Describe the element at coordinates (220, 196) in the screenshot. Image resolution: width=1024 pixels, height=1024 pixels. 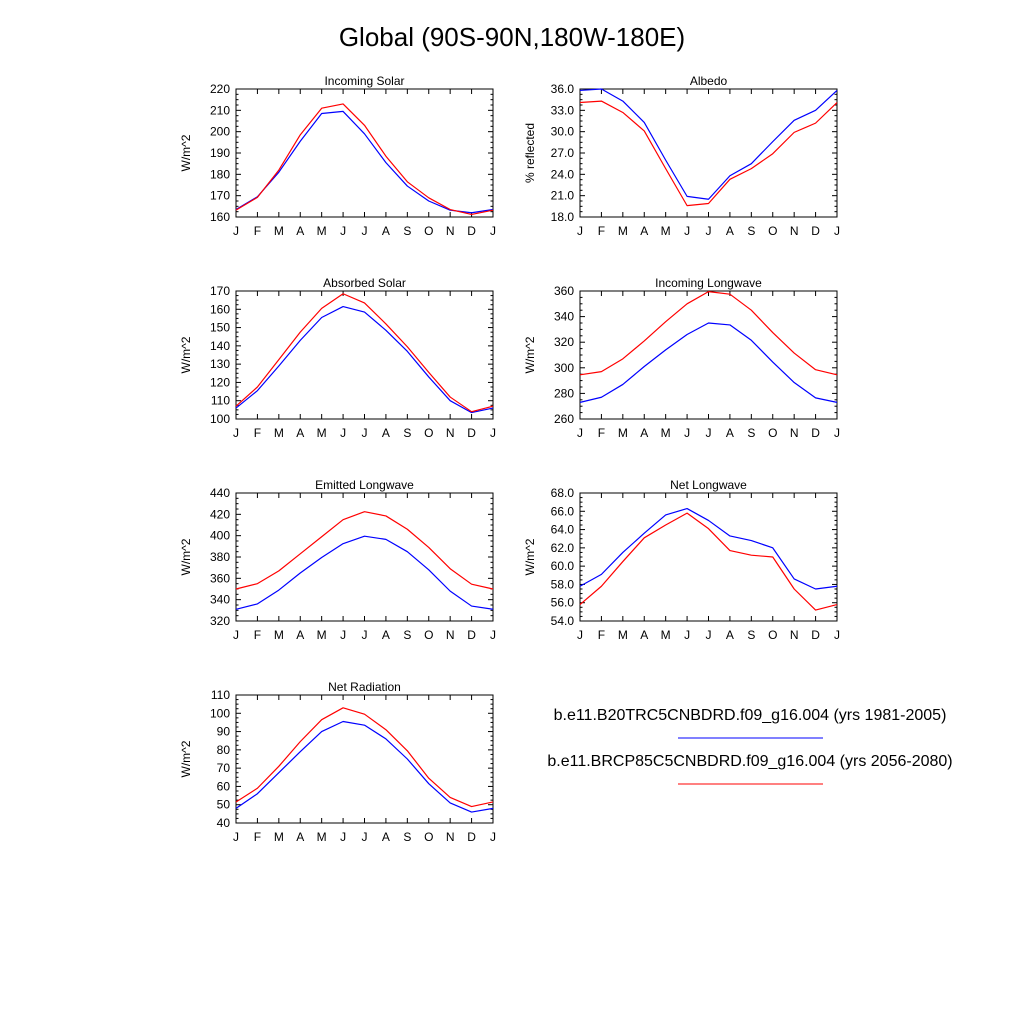
I see `y-tick-label: 170` at that location.